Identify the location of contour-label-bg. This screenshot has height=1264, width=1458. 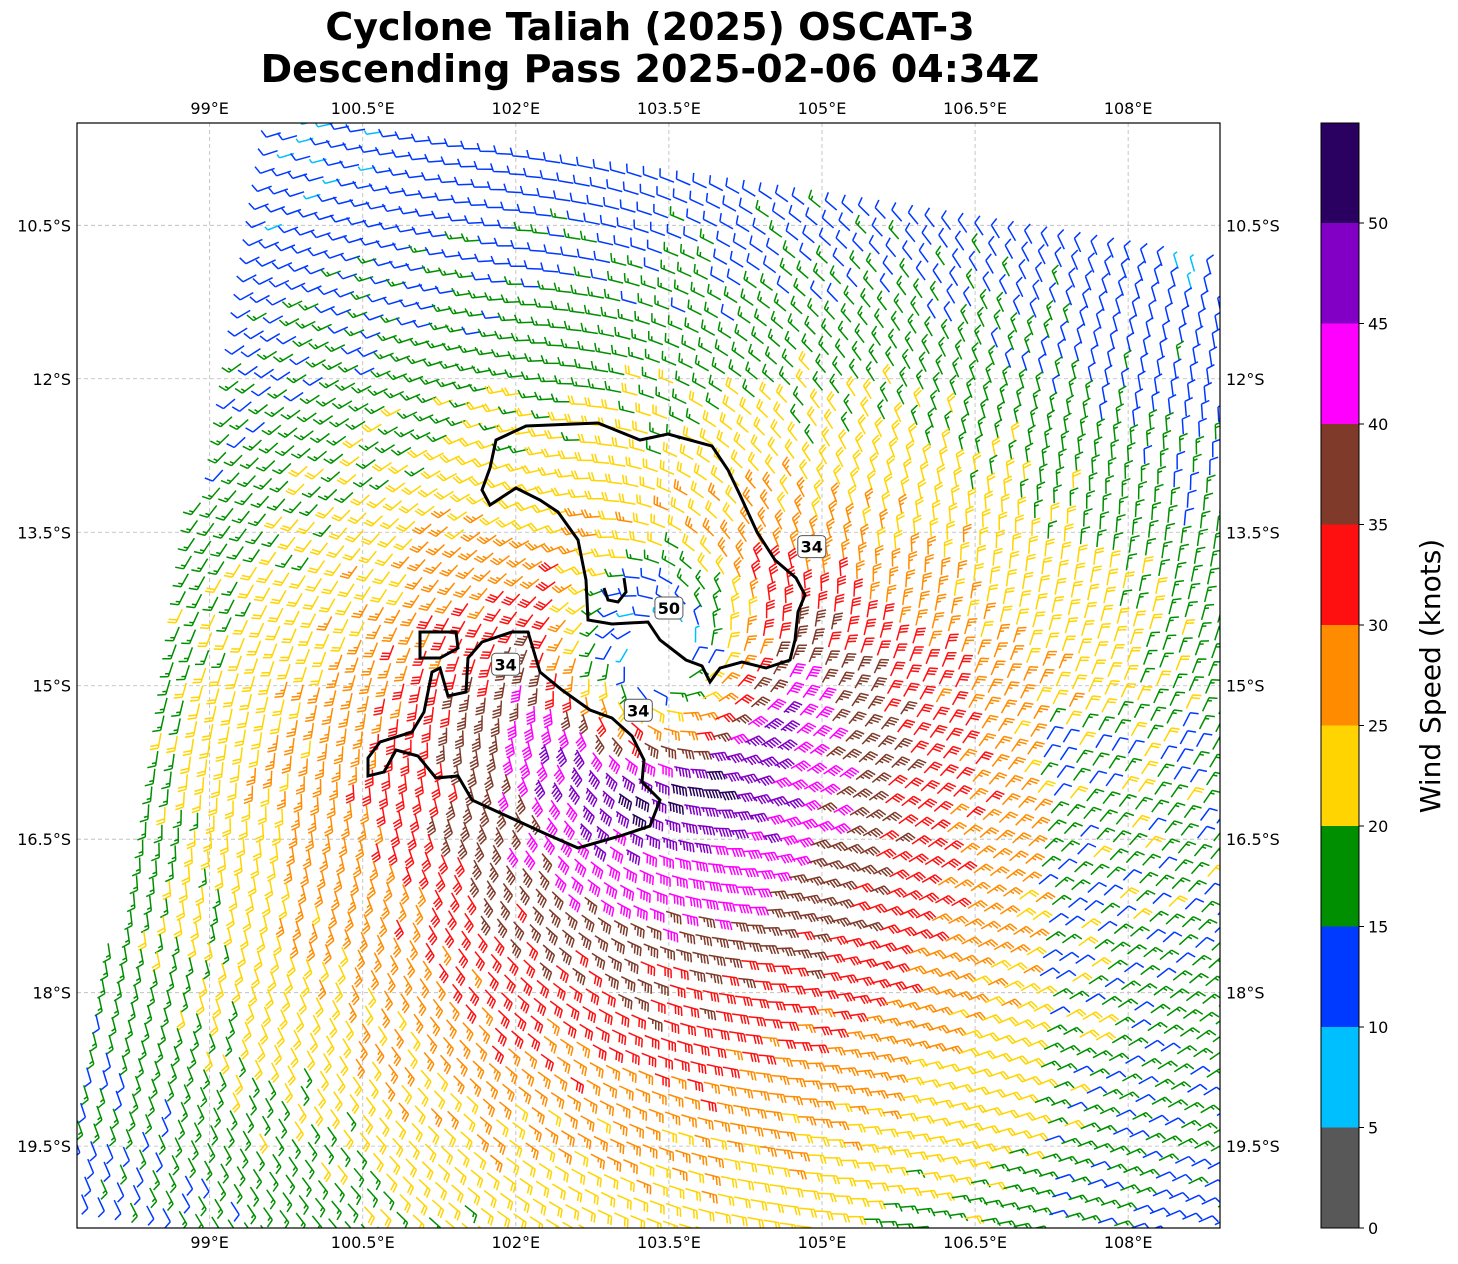
(812, 547).